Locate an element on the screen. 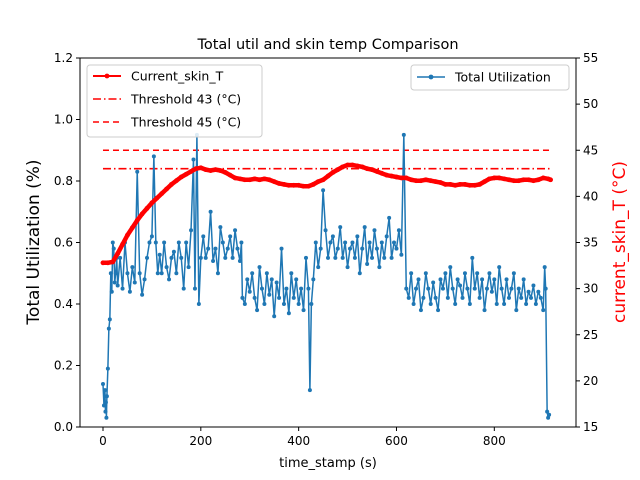 The width and height of the screenshot is (640, 480). legend-right: Total Utilization is located at coordinates (490, 77).